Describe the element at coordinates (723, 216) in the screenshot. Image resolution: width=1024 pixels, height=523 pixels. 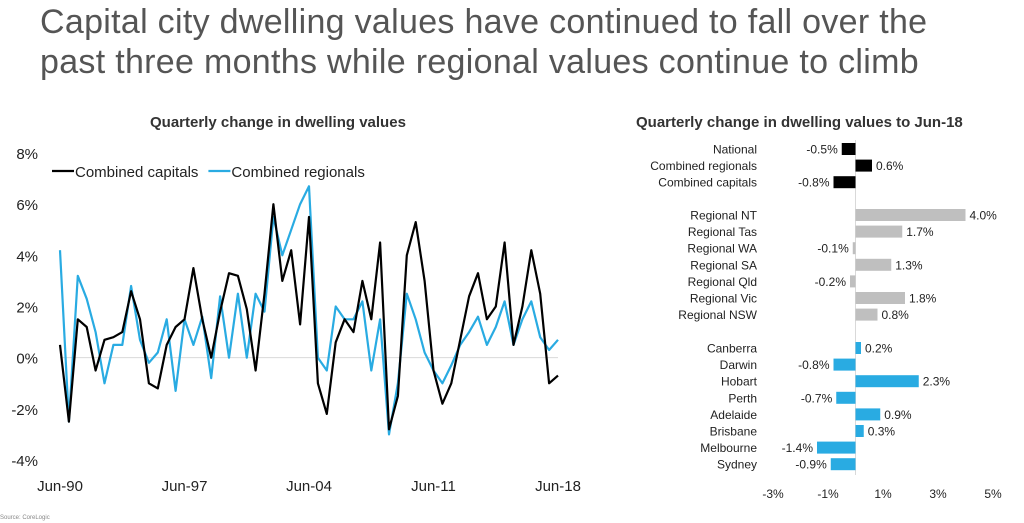
I see `bar-category-label: Regional NT` at that location.